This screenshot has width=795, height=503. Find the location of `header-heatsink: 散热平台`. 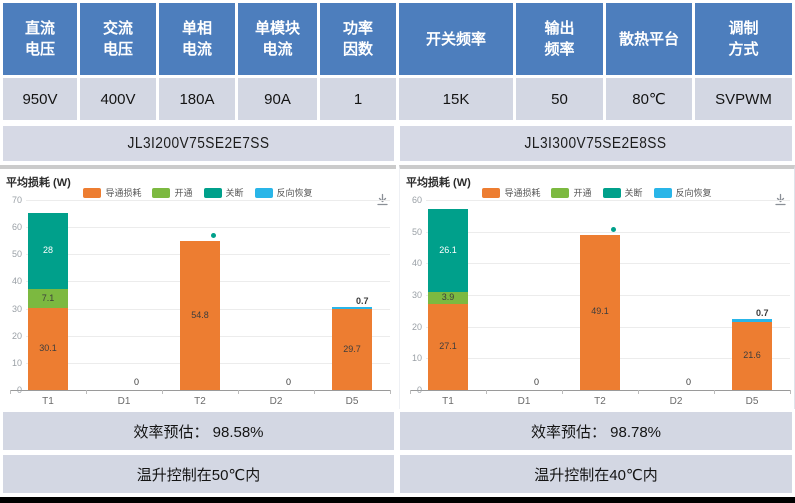

header-heatsink: 散热平台 is located at coordinates (649, 39).